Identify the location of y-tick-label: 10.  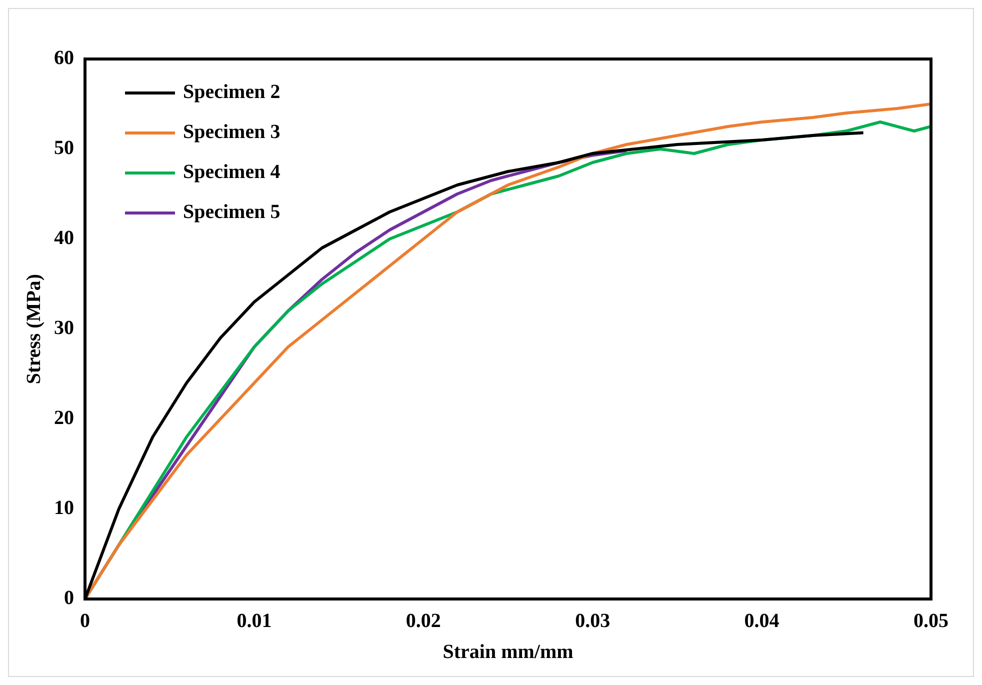
(64, 508).